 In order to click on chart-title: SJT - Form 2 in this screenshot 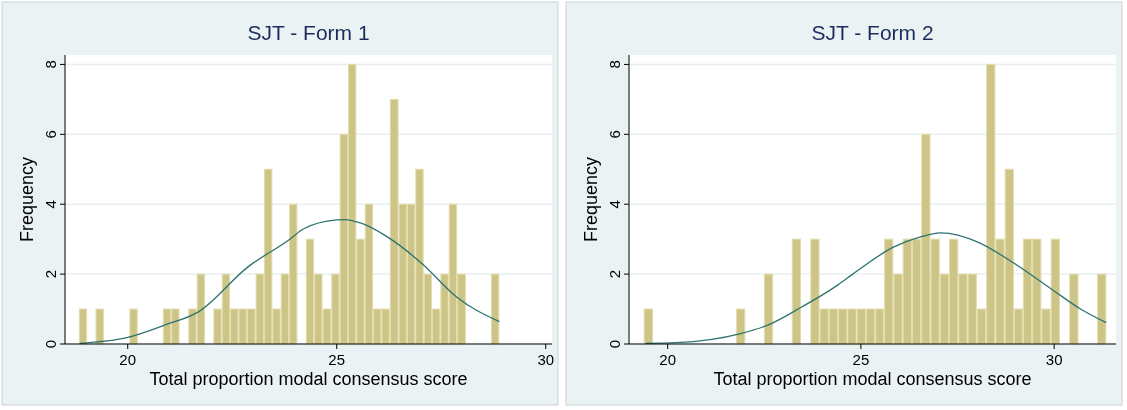, I will do `click(872, 32)`.